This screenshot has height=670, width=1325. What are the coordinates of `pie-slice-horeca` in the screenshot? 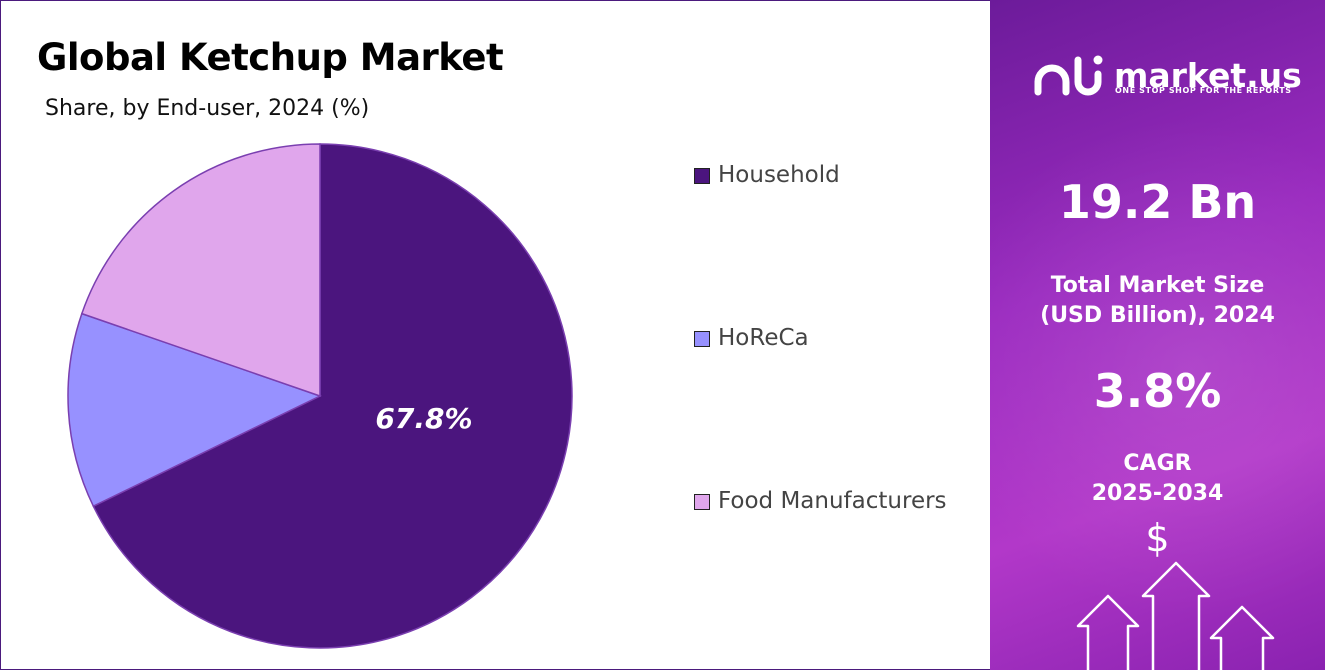 It's located at (194, 410).